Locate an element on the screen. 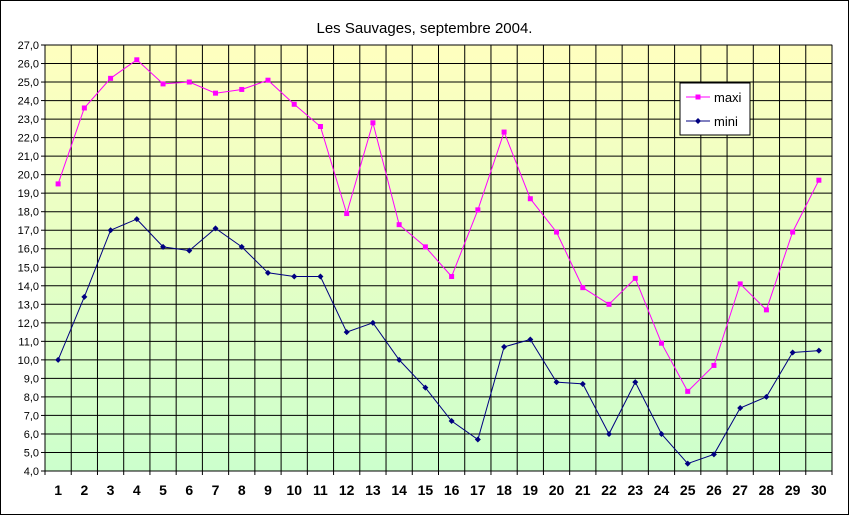  y-tick-label: 14,0 is located at coordinates (28, 287).